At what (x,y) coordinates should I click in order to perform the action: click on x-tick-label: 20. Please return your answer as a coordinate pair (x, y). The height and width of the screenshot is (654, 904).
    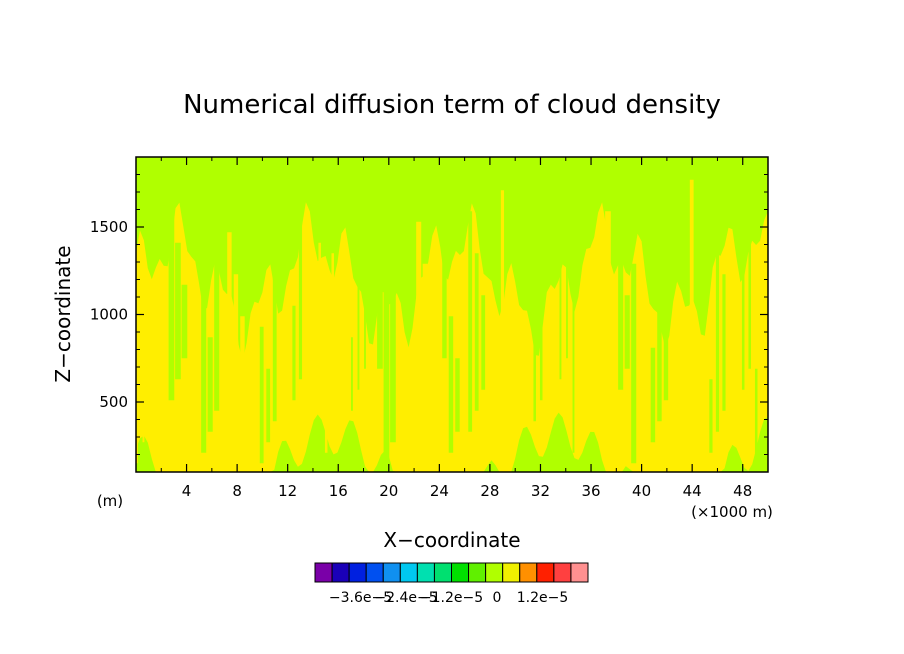
    Looking at the image, I should click on (388, 491).